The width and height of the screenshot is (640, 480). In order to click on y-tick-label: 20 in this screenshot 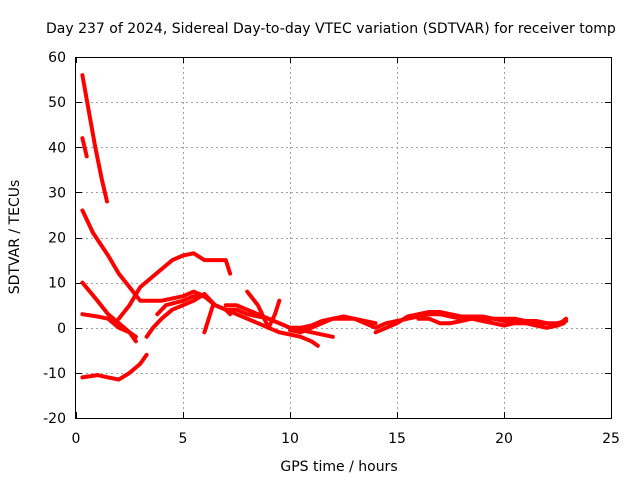, I will do `click(57, 239)`.